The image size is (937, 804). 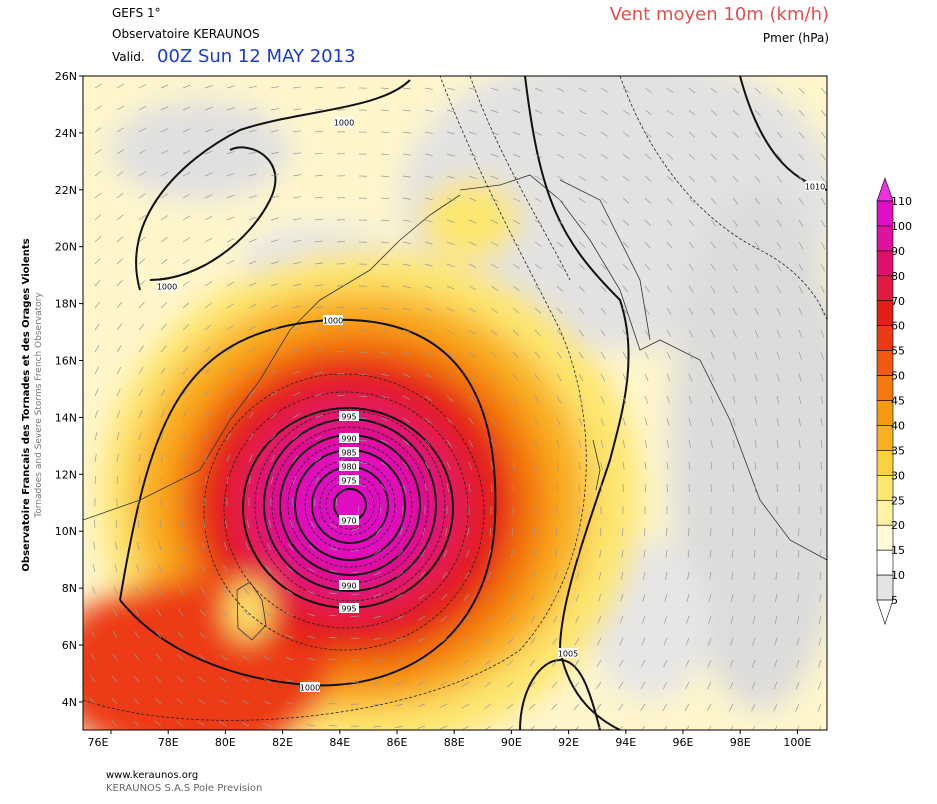 I want to click on colorbar-label: 60, so click(x=898, y=326).